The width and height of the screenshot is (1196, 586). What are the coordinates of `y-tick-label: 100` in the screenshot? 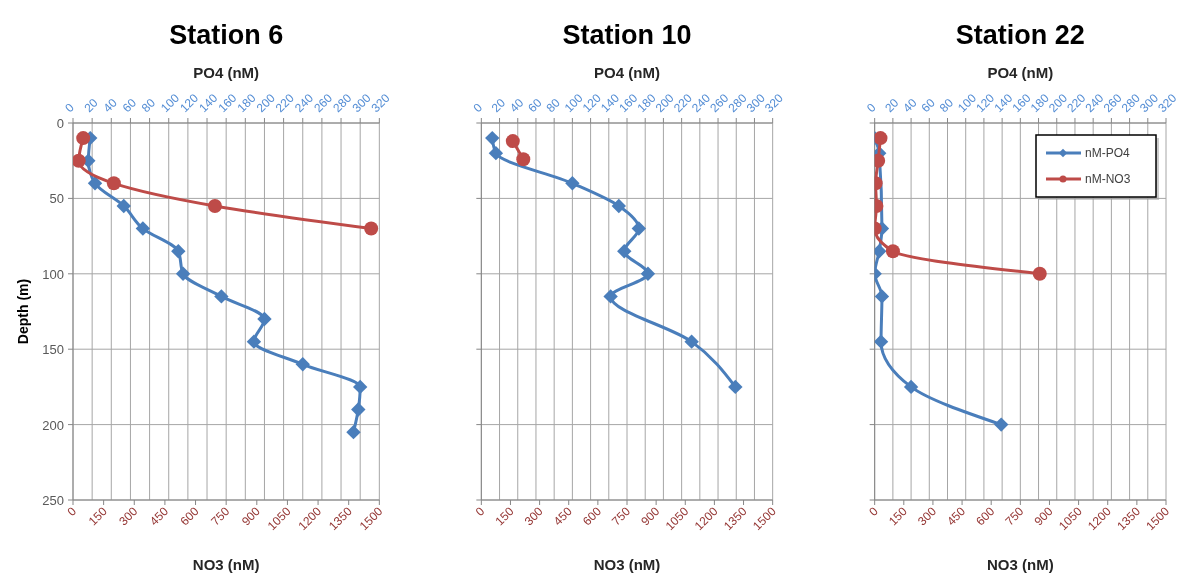 It's located at (53, 274).